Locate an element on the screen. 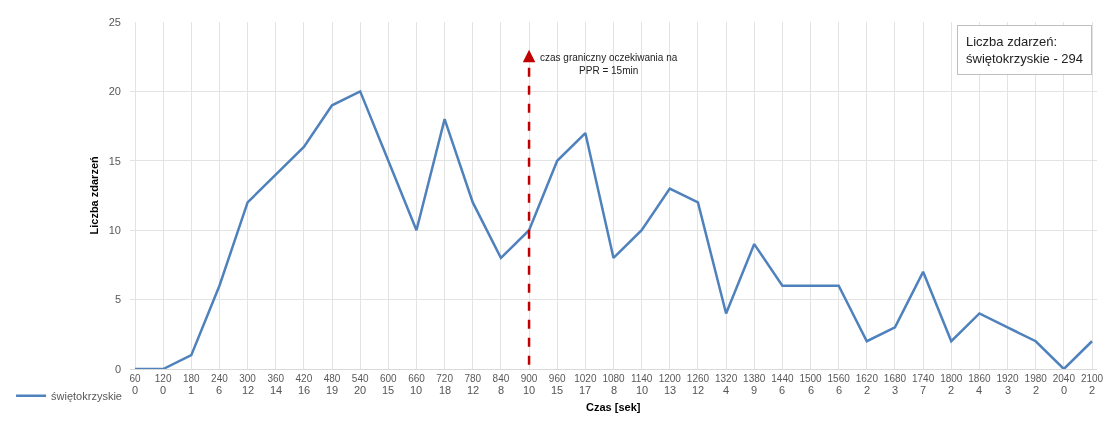 This screenshot has width=1105, height=421. y-tick-label: 15 is located at coordinates (114, 160).